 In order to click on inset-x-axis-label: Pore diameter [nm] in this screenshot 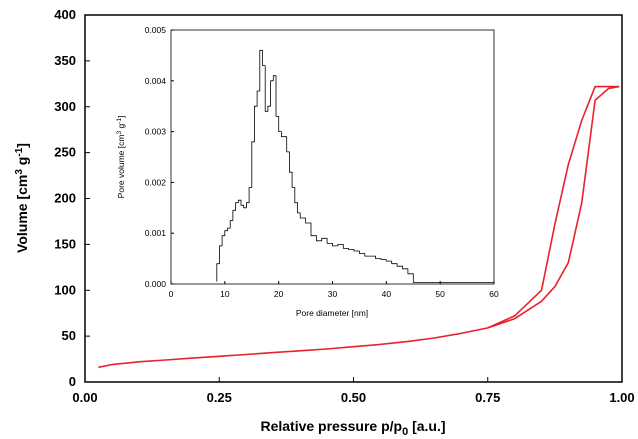, I will do `click(332, 313)`.